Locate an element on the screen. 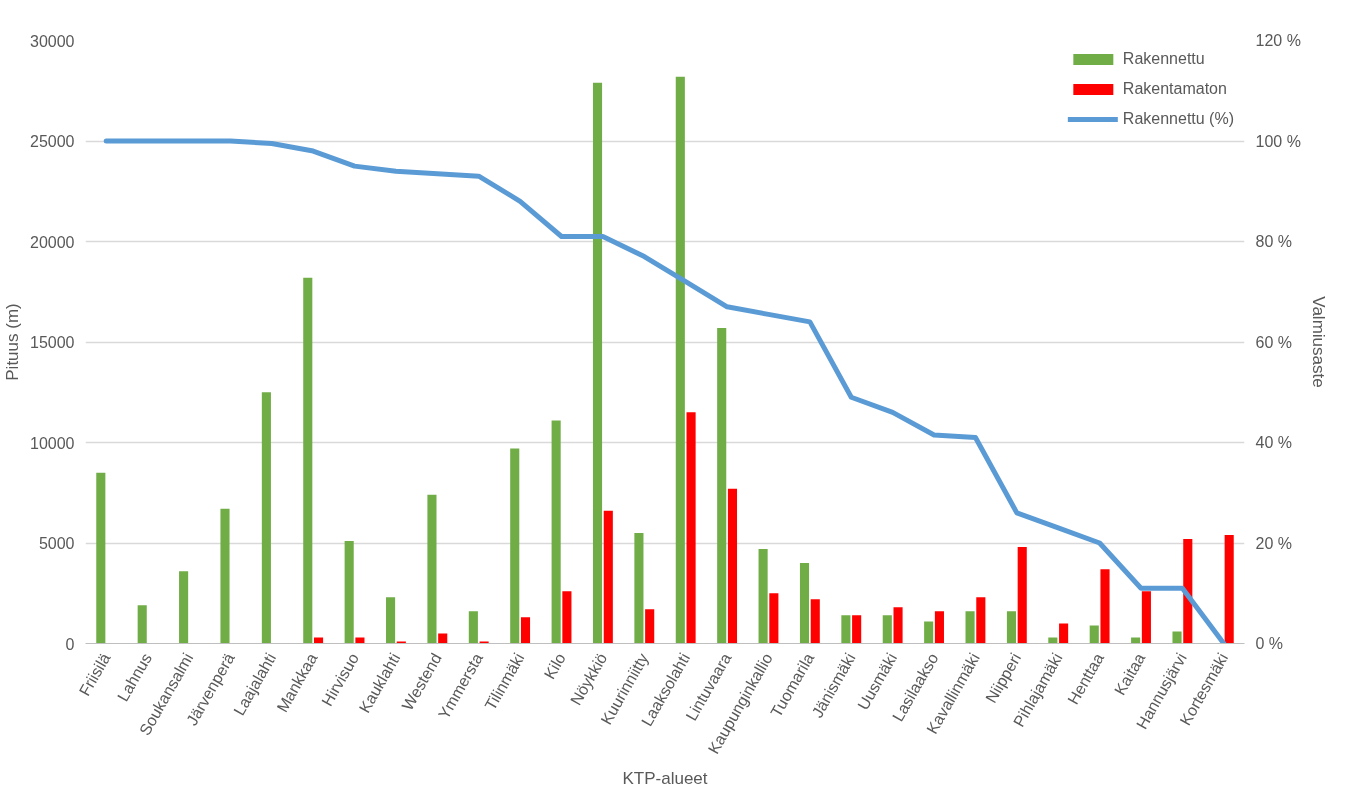 The height and width of the screenshot is (800, 1351). y-tick-label: 30000 is located at coordinates (52, 41).